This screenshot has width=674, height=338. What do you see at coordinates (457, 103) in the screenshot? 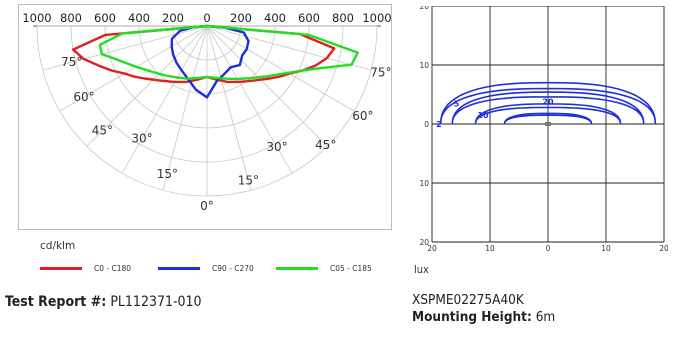
I see `isolux-level-label: 5` at bounding box center [457, 103].